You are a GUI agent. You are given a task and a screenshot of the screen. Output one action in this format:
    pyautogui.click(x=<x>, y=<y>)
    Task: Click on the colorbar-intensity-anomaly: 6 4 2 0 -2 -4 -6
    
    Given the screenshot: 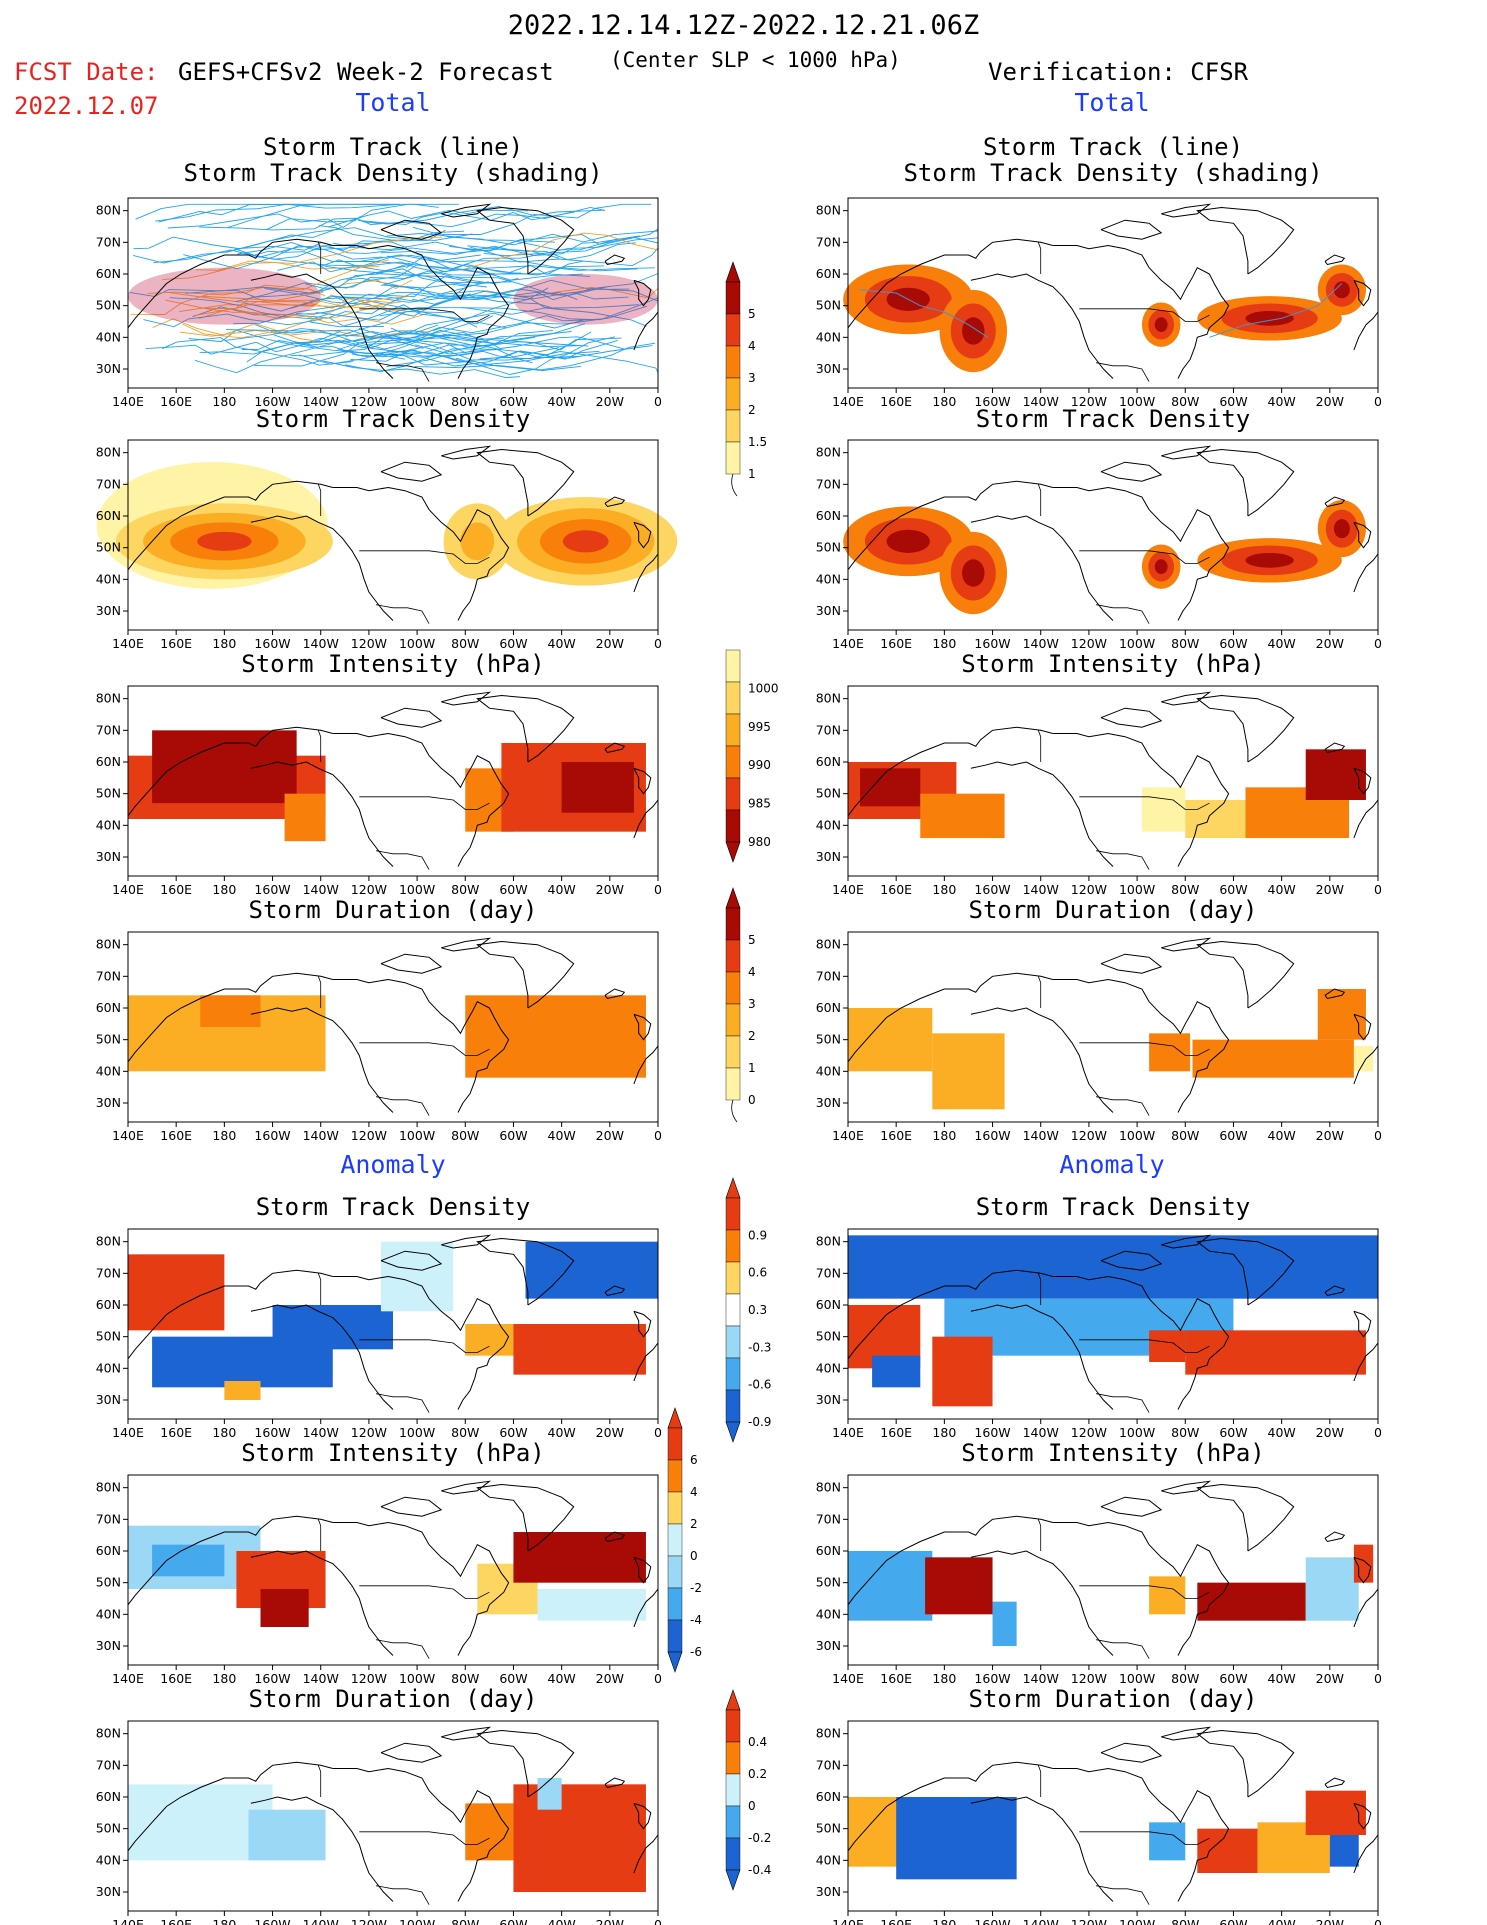 What is the action you would take?
    pyautogui.click(x=684, y=1540)
    